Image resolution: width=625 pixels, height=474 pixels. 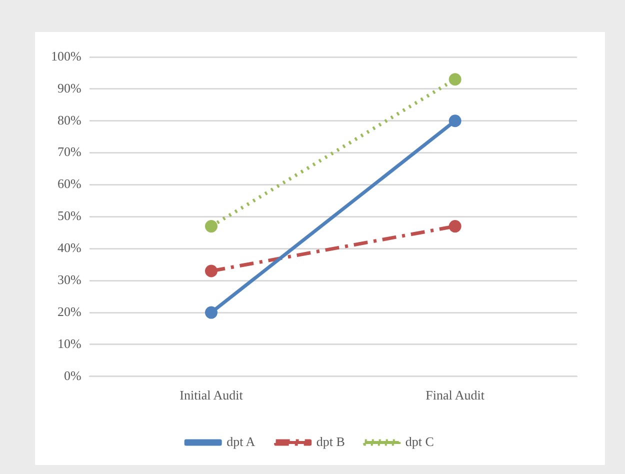 What do you see at coordinates (241, 441) in the screenshot?
I see `legend-label: dpt A` at bounding box center [241, 441].